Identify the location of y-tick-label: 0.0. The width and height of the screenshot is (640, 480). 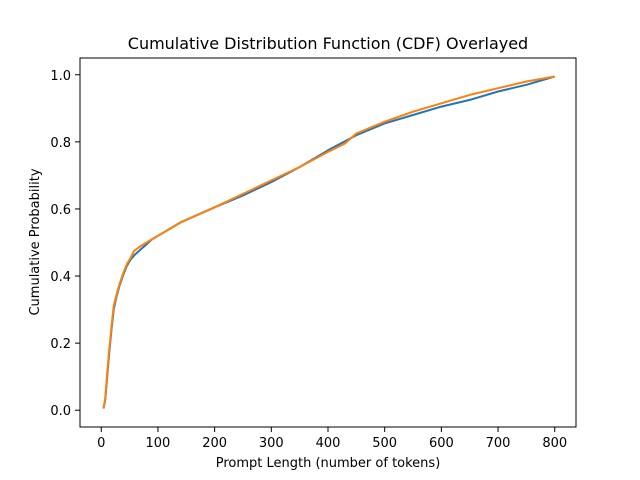
(60, 411).